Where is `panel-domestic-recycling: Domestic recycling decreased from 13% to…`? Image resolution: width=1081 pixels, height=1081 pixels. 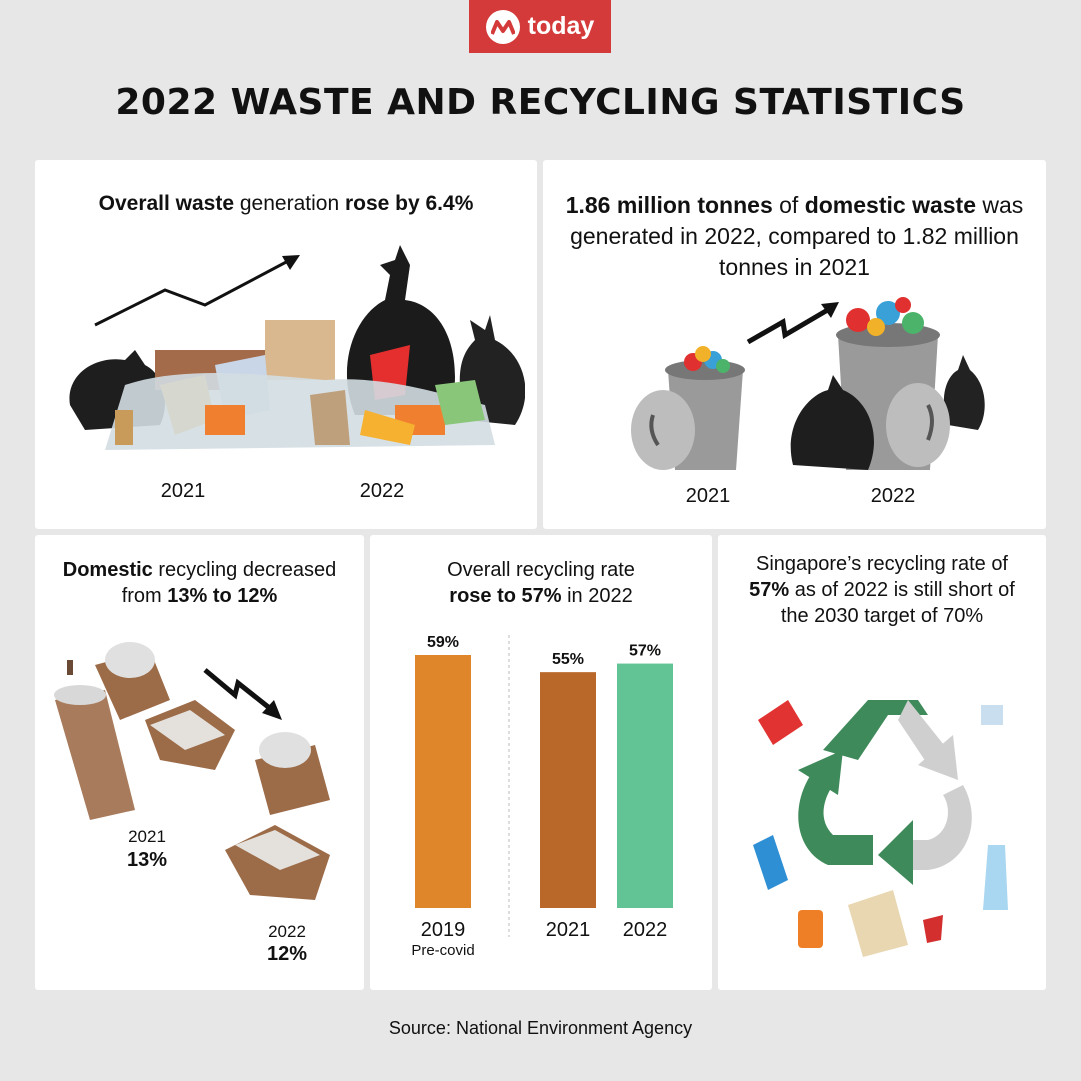 panel-domestic-recycling: Domestic recycling decreased from 13% to… is located at coordinates (199, 762).